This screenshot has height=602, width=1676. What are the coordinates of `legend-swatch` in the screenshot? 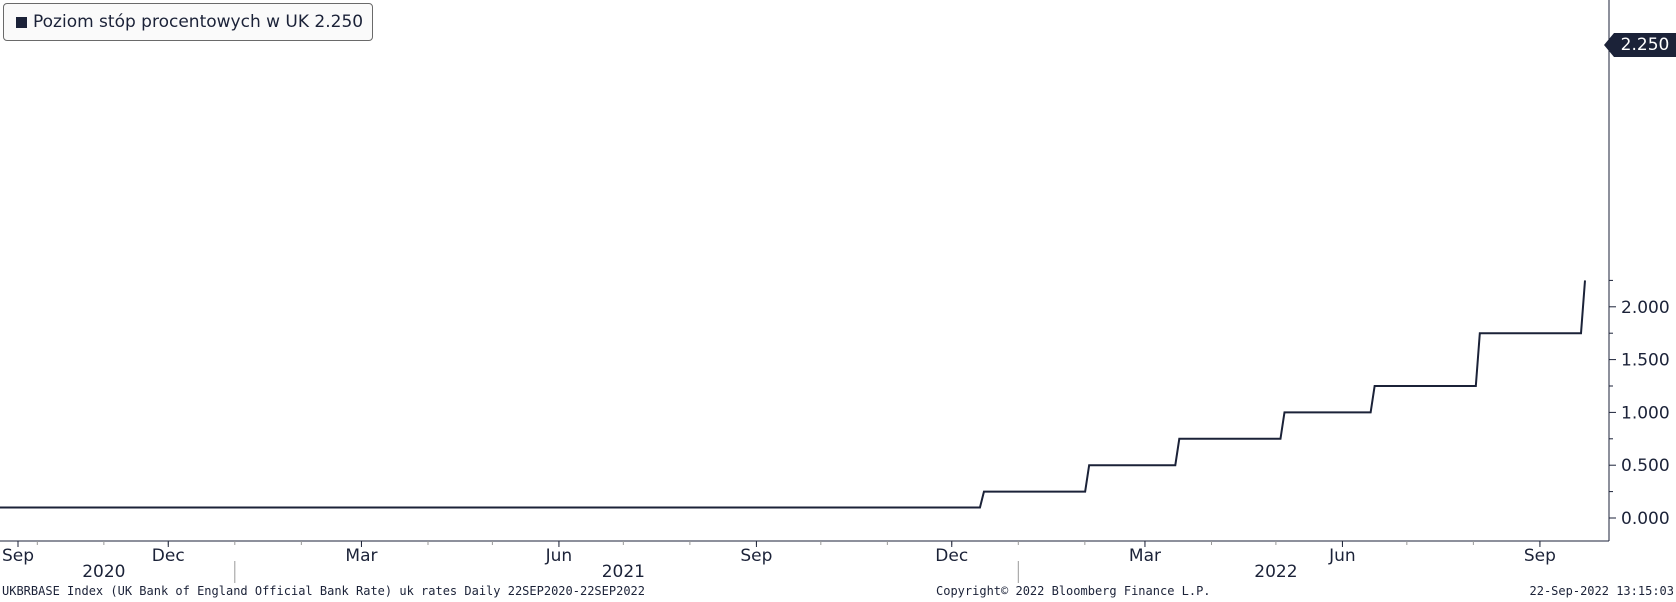 It's located at (21, 22).